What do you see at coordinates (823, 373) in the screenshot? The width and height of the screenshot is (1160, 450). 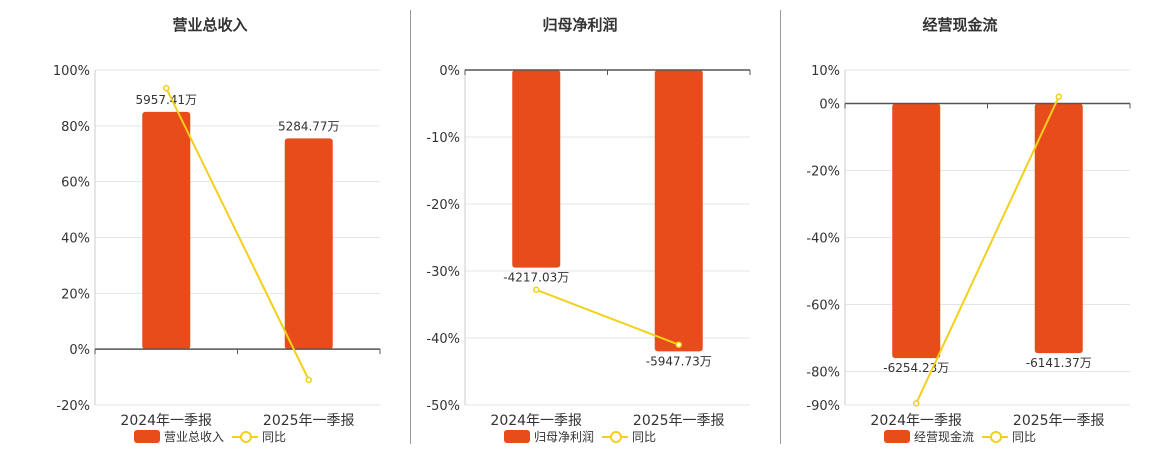 I see `y-tick-label: -80%` at bounding box center [823, 373].